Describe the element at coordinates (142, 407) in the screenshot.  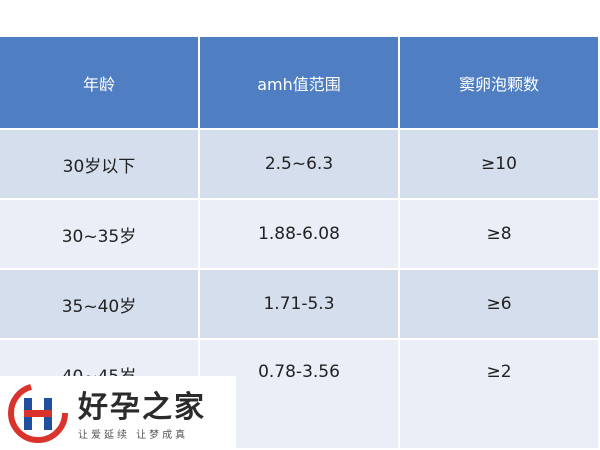
I see `brand-name: 好孕之家` at that location.